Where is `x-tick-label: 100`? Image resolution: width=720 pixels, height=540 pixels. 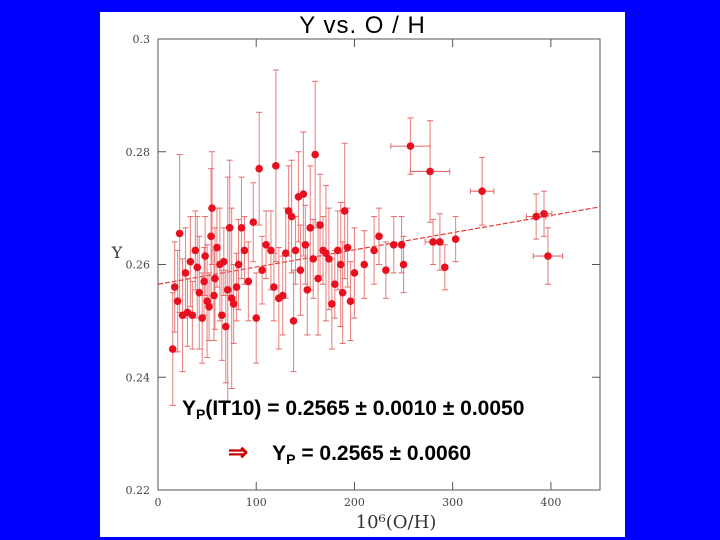
x-tick-label: 100 is located at coordinates (256, 502).